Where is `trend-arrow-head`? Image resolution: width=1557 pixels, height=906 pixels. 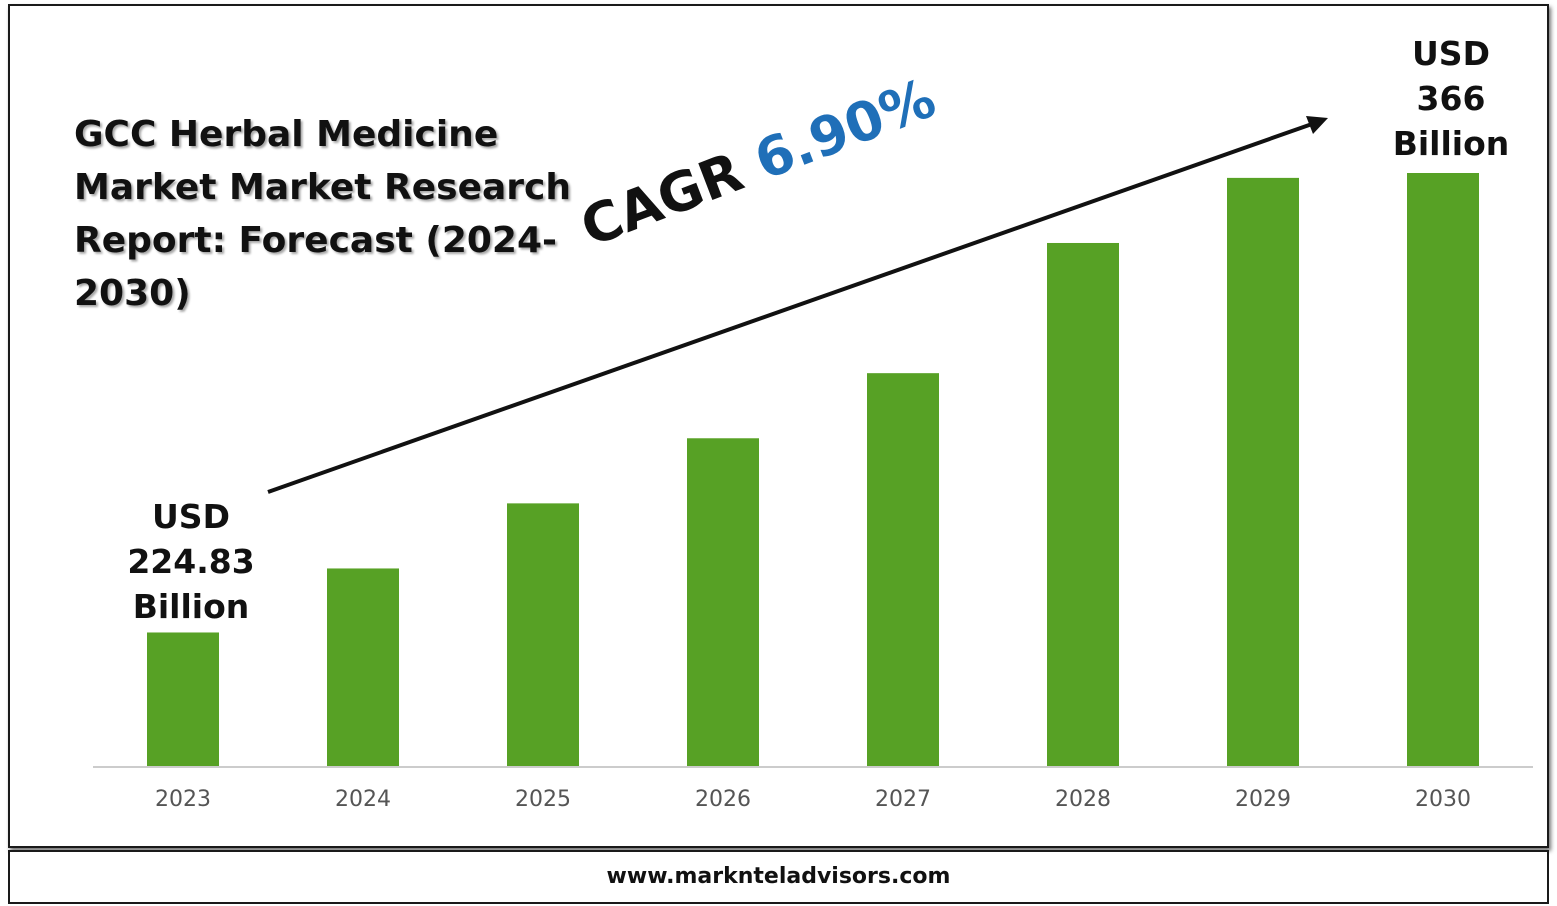 trend-arrow-head is located at coordinates (1317, 125).